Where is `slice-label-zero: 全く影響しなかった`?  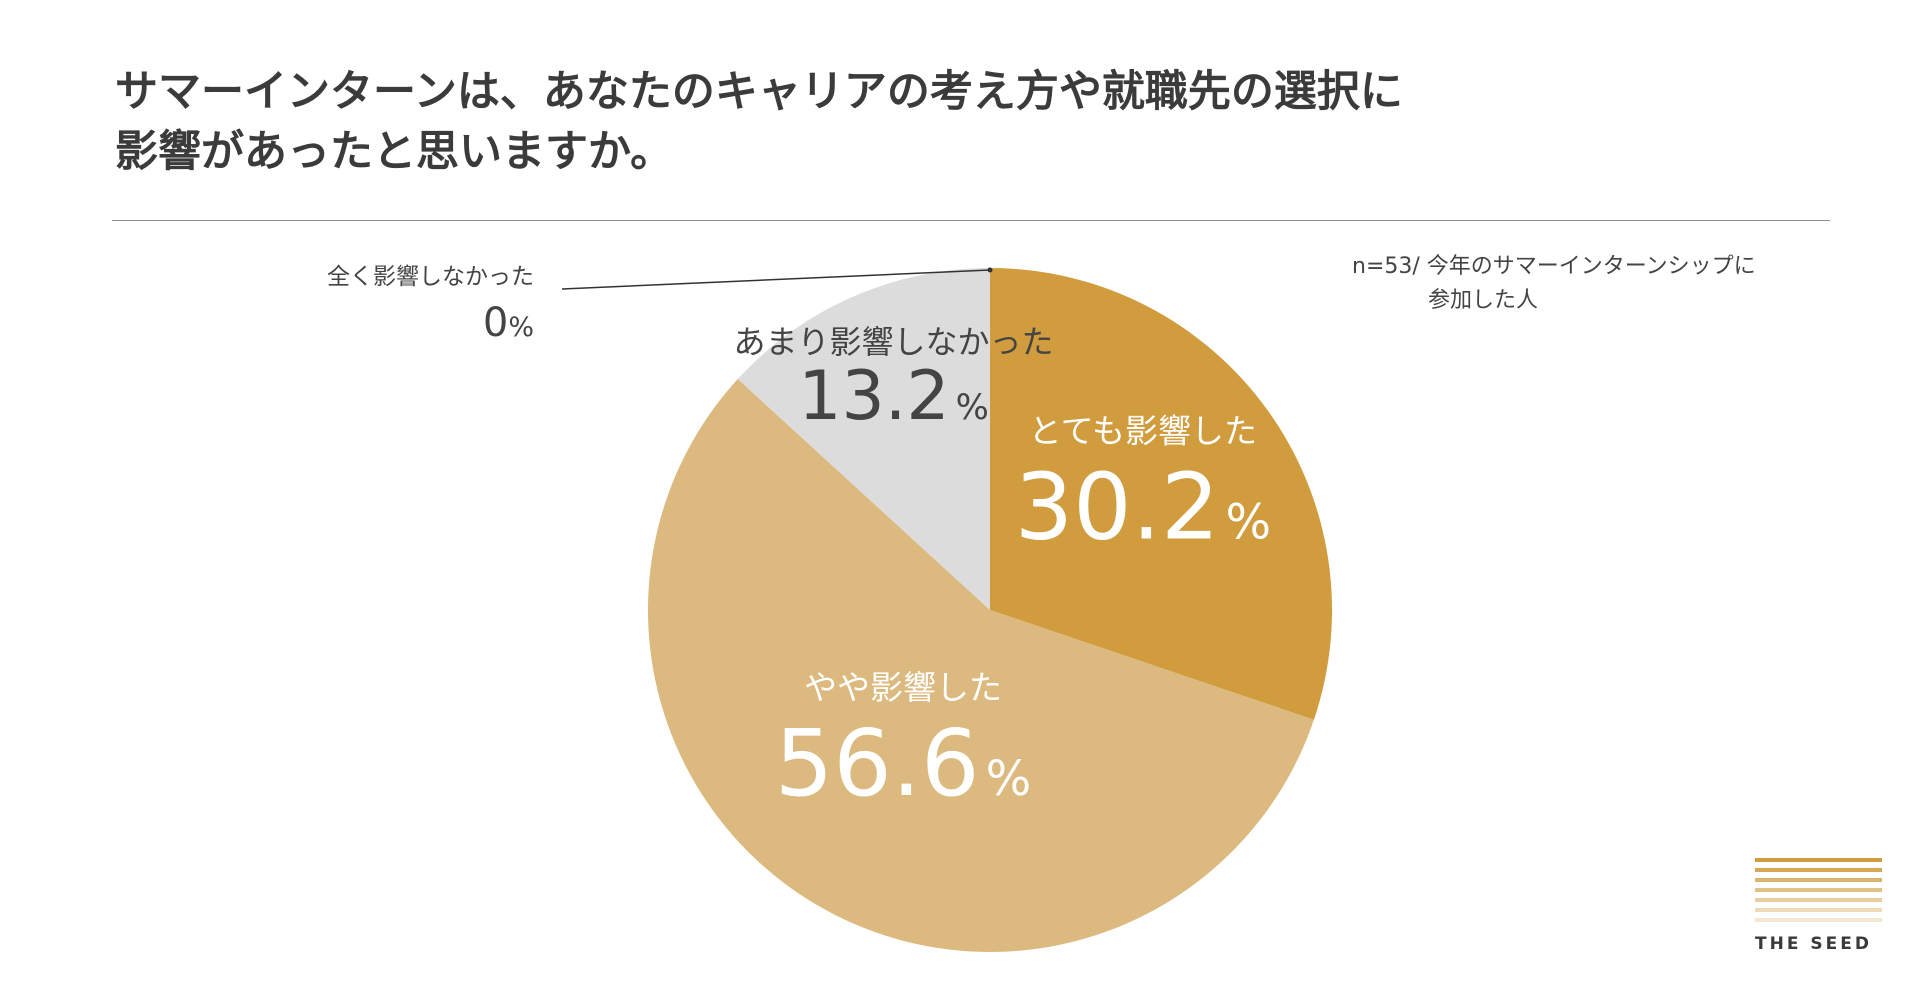 slice-label-zero: 全く影響しなかった is located at coordinates (430, 277).